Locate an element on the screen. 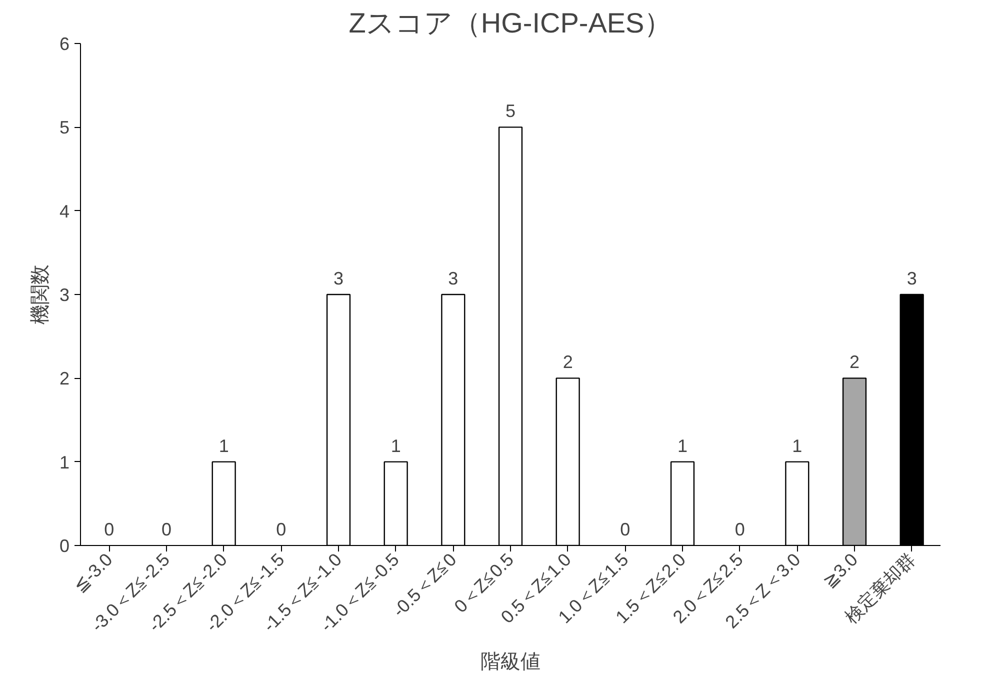  y-tick-label: 5 is located at coordinates (64, 128).